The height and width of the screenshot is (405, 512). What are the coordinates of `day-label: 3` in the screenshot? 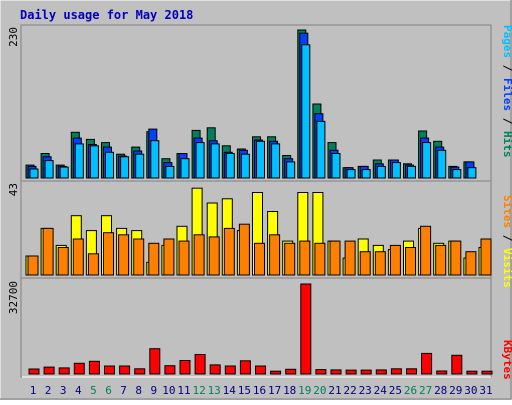 It's located at (63, 390).